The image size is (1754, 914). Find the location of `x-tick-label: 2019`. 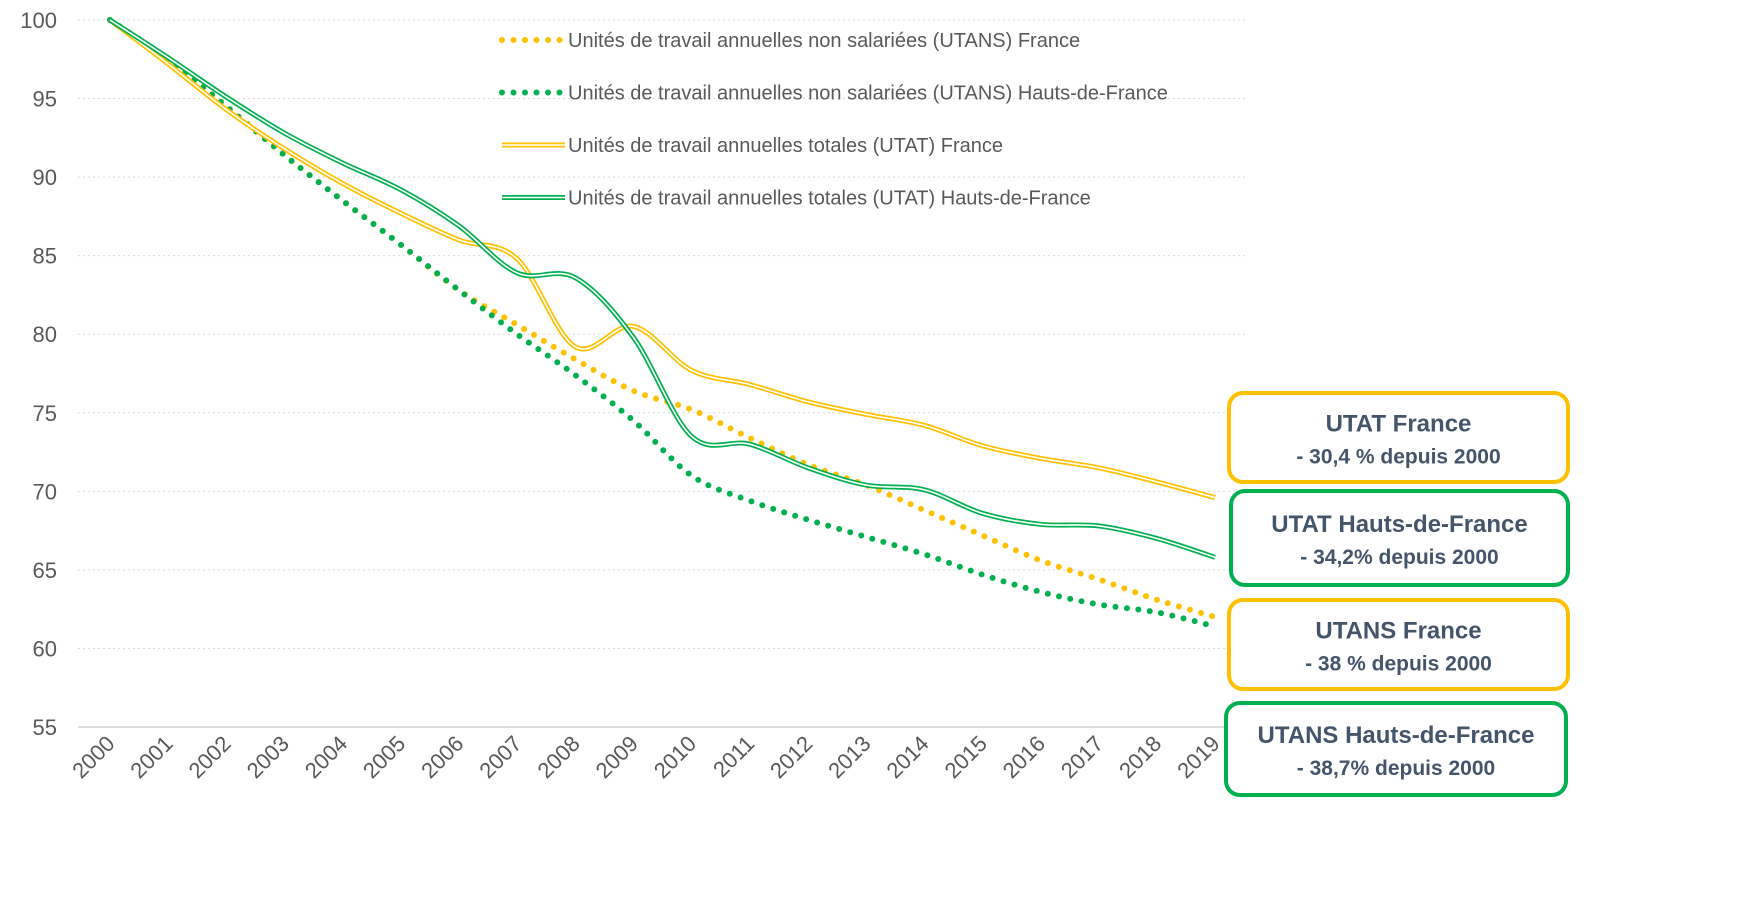

x-tick-label: 2019 is located at coordinates (1198, 757).